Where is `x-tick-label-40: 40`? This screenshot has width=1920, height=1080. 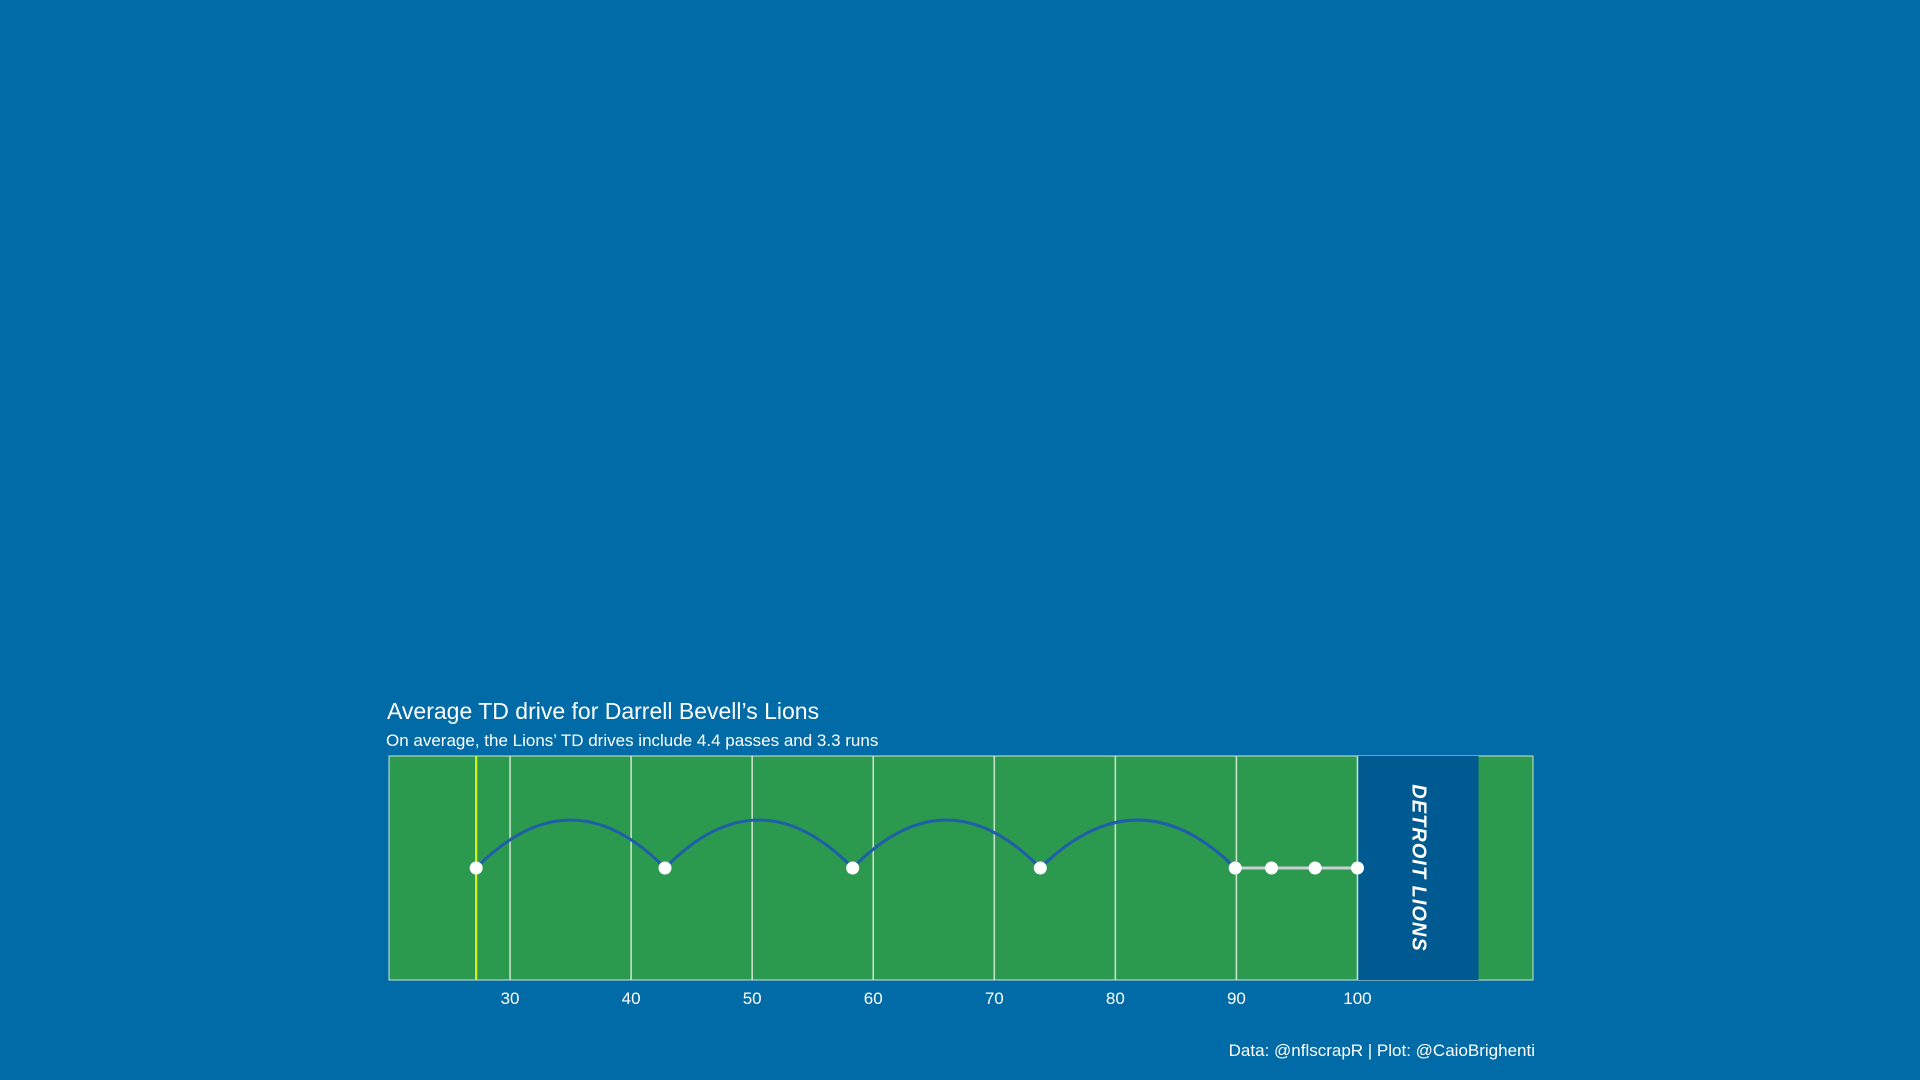 x-tick-label-40: 40 is located at coordinates (631, 998).